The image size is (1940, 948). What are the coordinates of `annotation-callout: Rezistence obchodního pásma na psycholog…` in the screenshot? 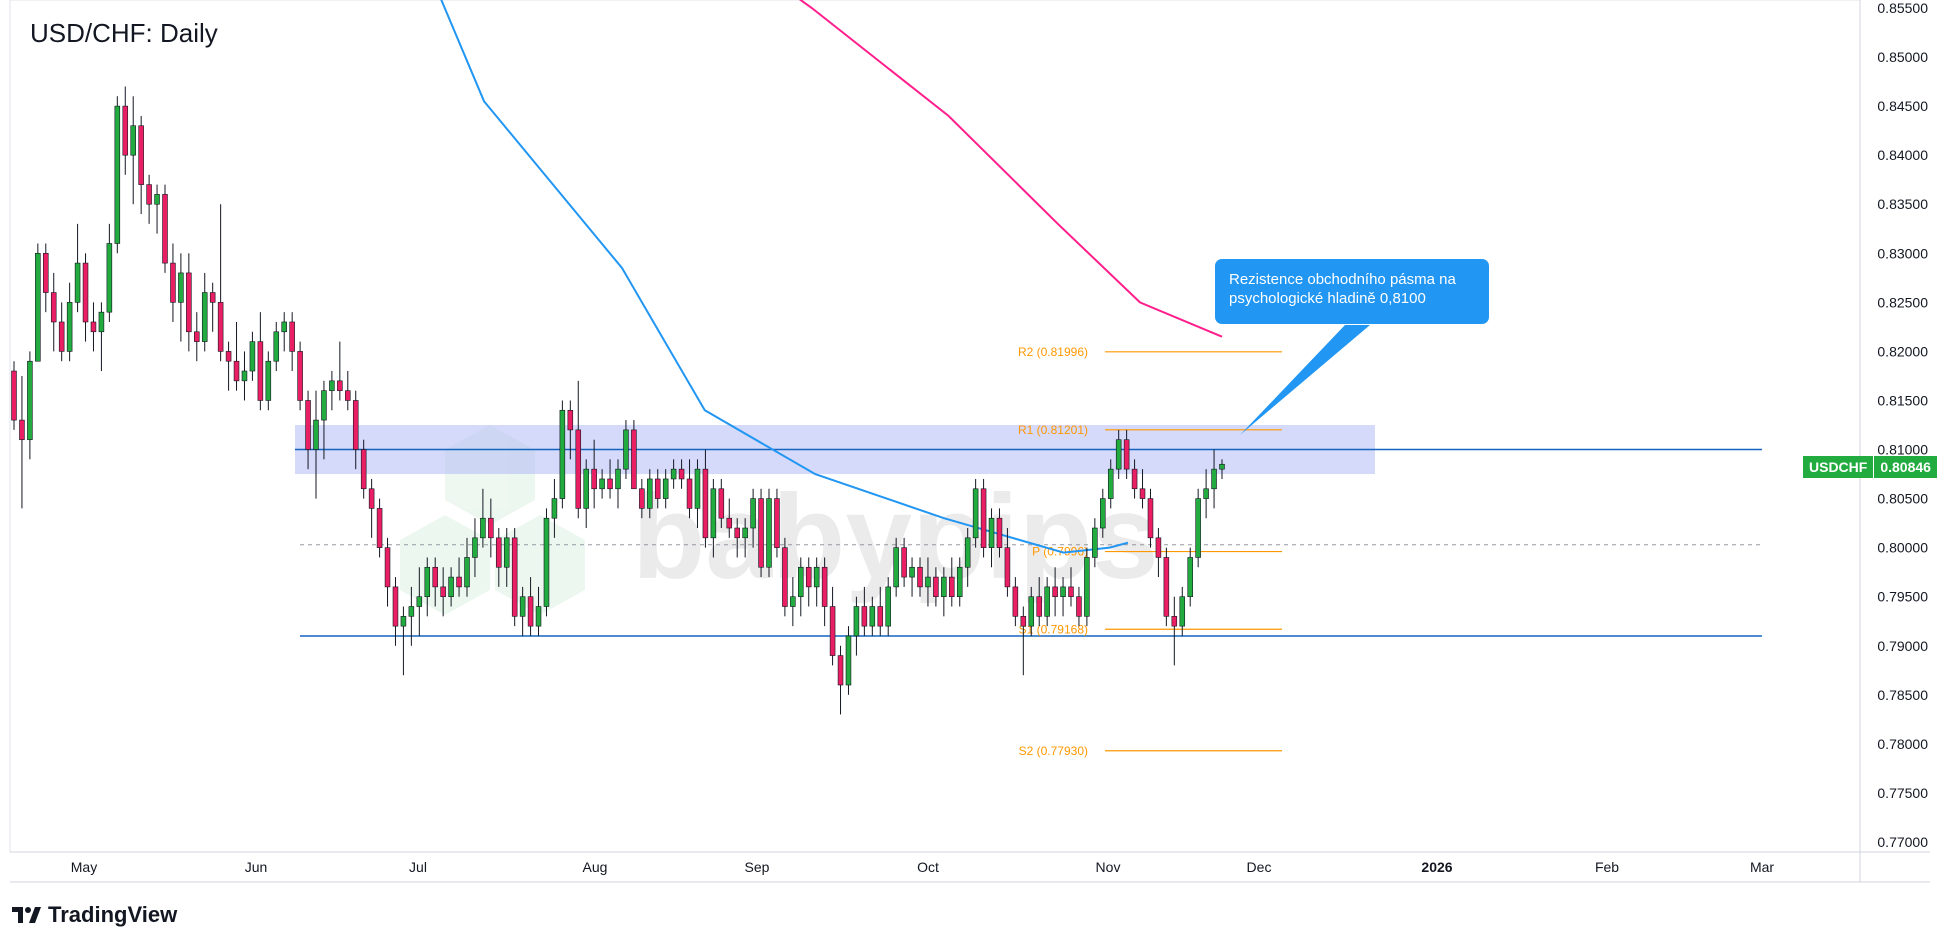 It's located at (1352, 291).